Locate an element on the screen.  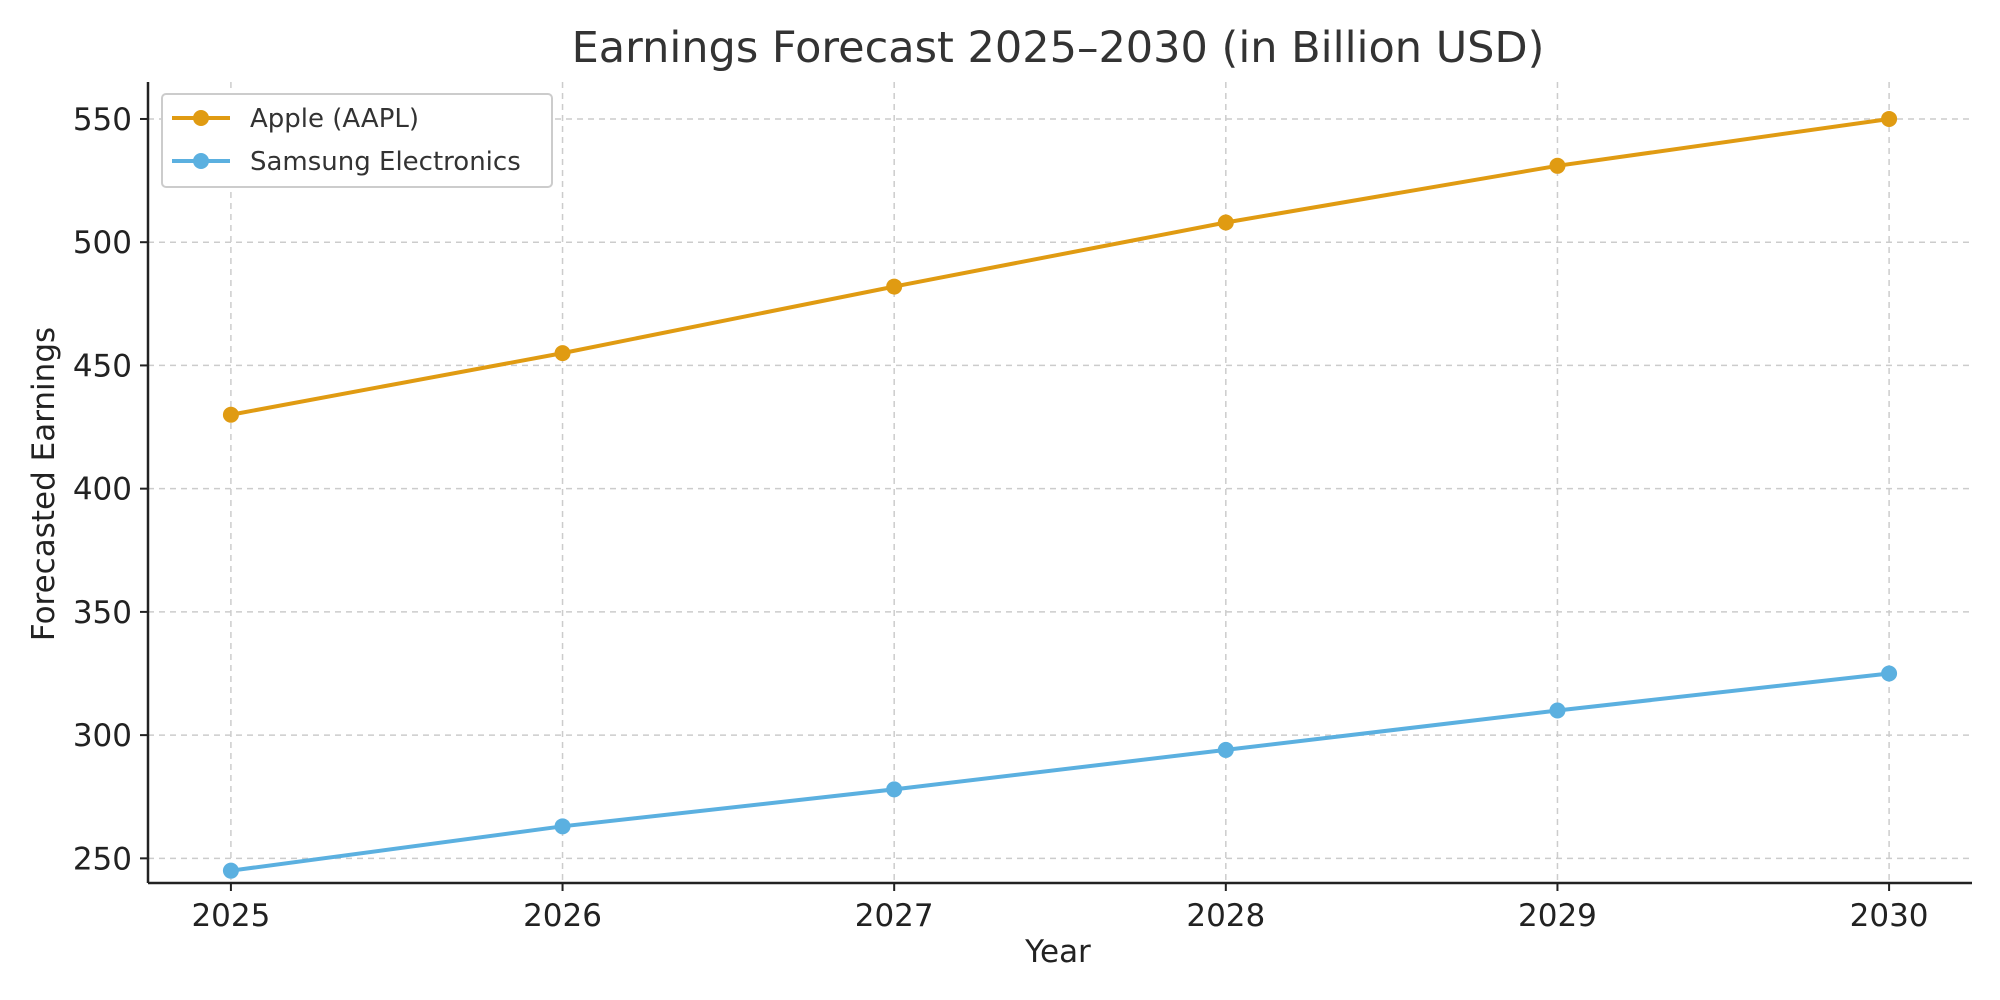
legend-label-apple: Apple (AAPL) is located at coordinates (334, 119).